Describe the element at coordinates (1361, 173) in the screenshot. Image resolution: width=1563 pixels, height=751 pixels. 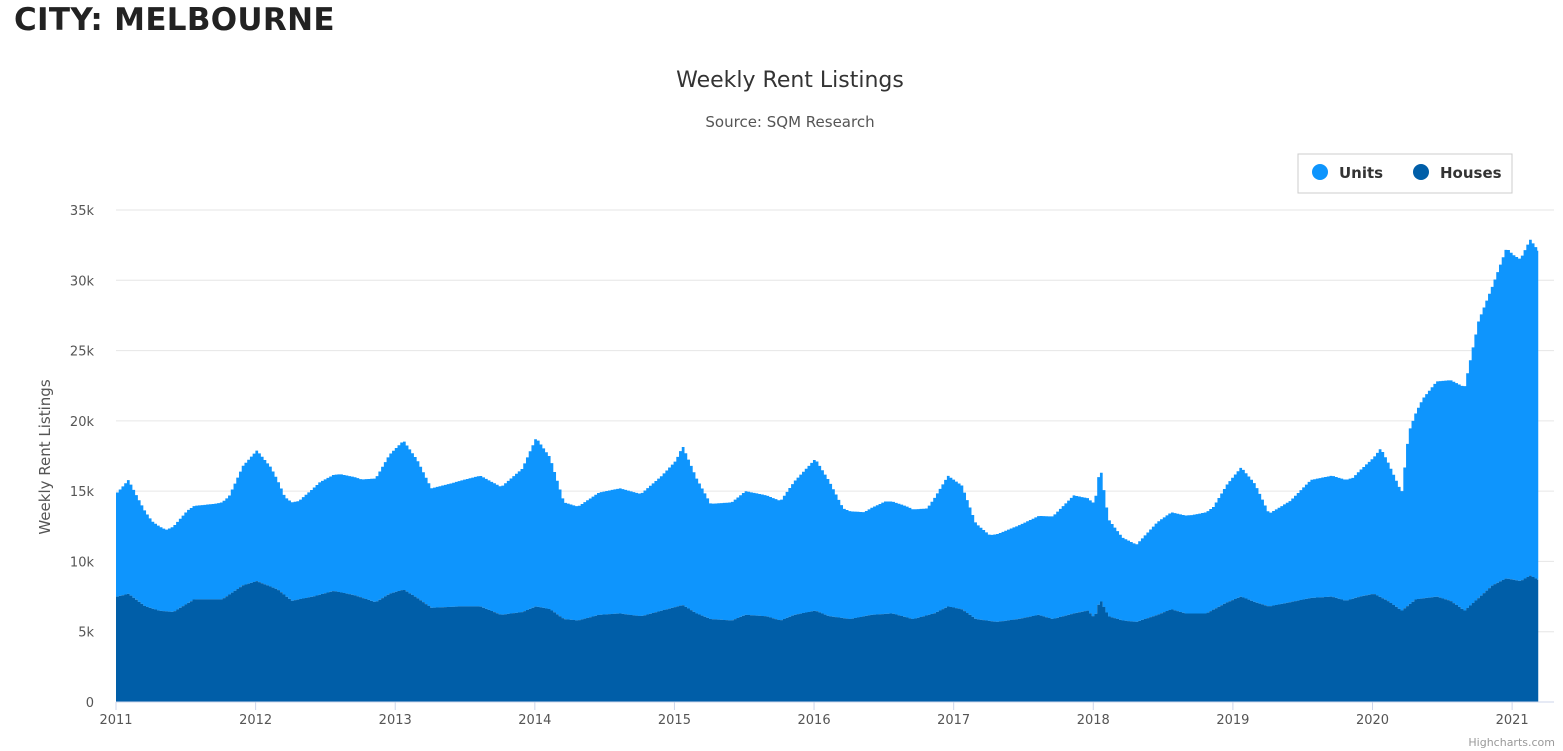
I see `legend-label-units: Units` at that location.